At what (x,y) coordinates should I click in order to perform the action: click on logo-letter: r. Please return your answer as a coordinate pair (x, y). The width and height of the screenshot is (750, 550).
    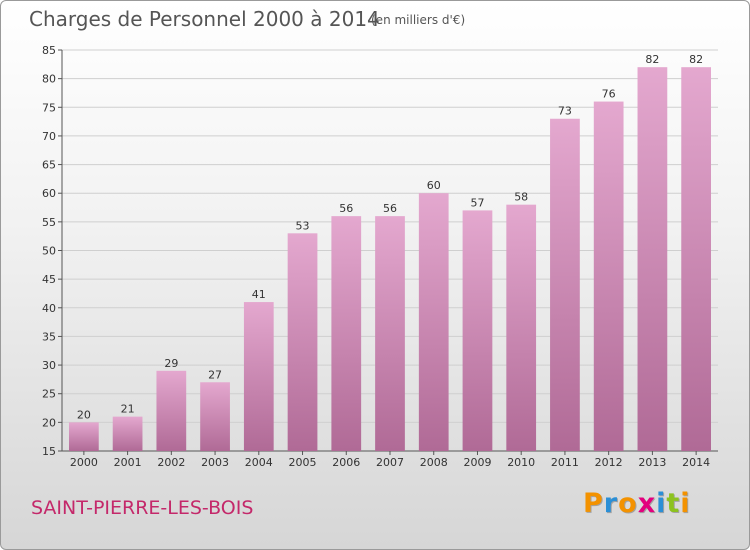
    Looking at the image, I should click on (611, 503).